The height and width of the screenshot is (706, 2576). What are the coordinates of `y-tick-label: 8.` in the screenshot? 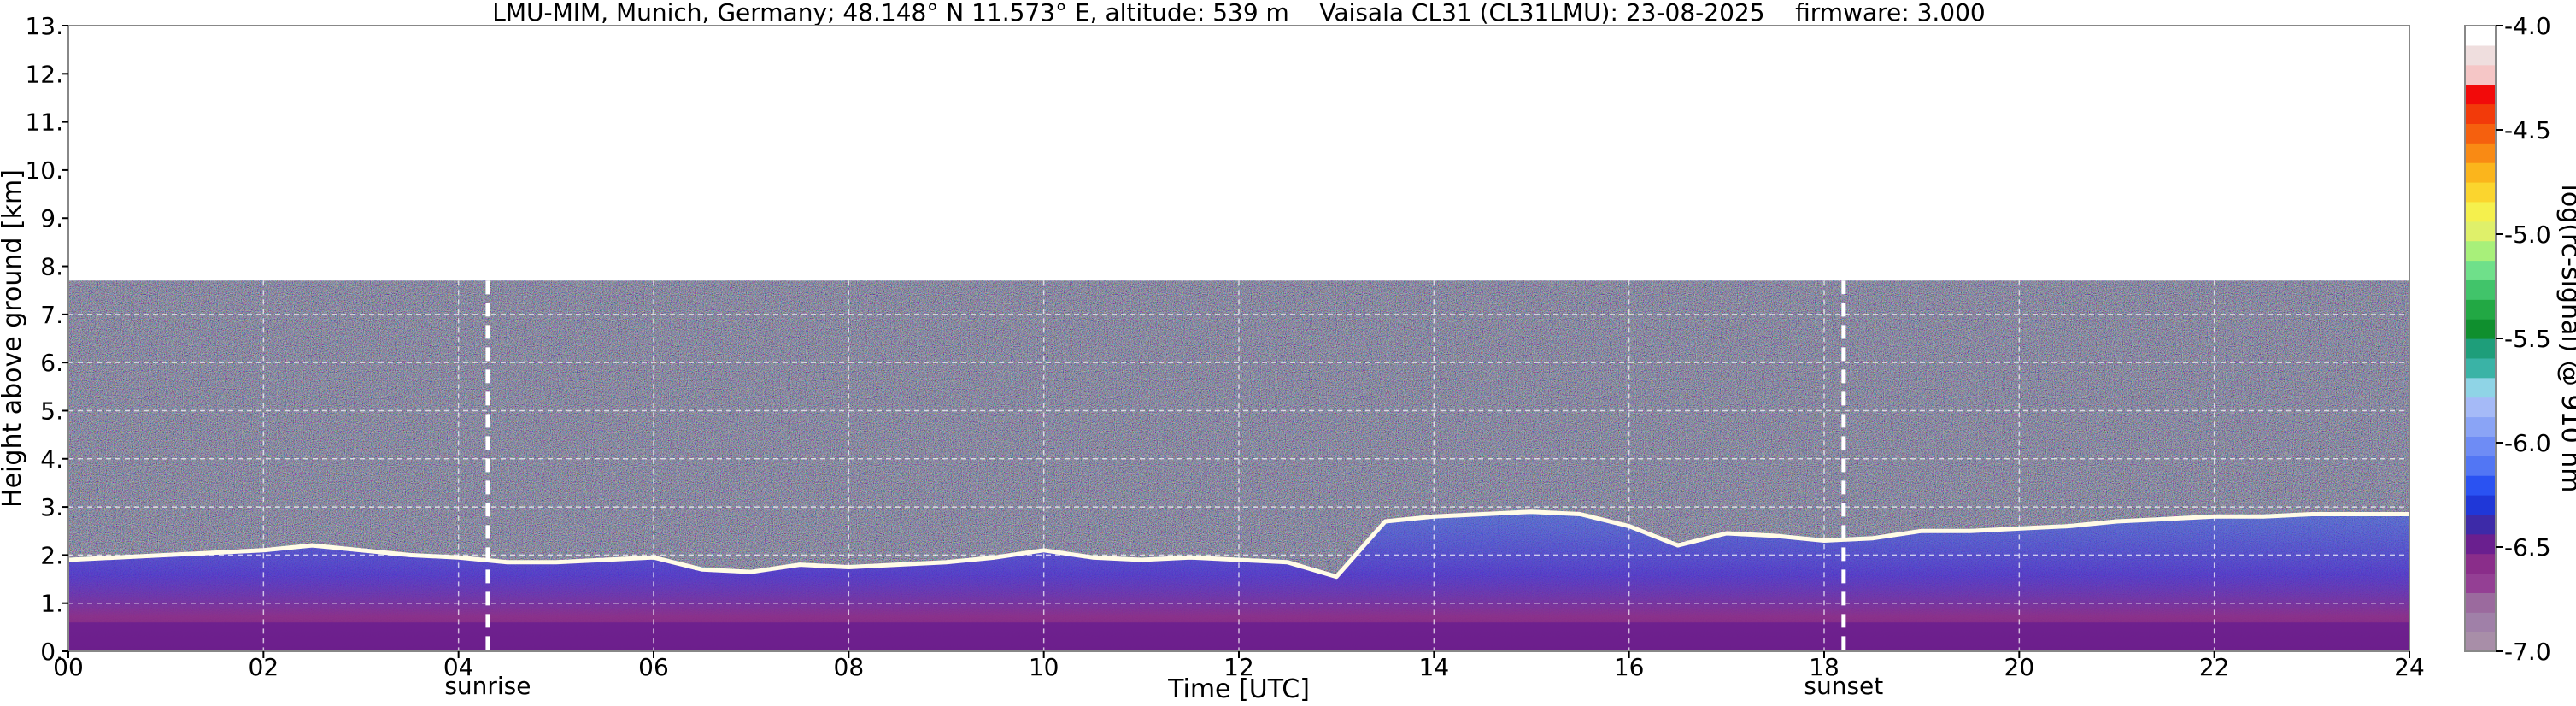 It's located at (51, 267).